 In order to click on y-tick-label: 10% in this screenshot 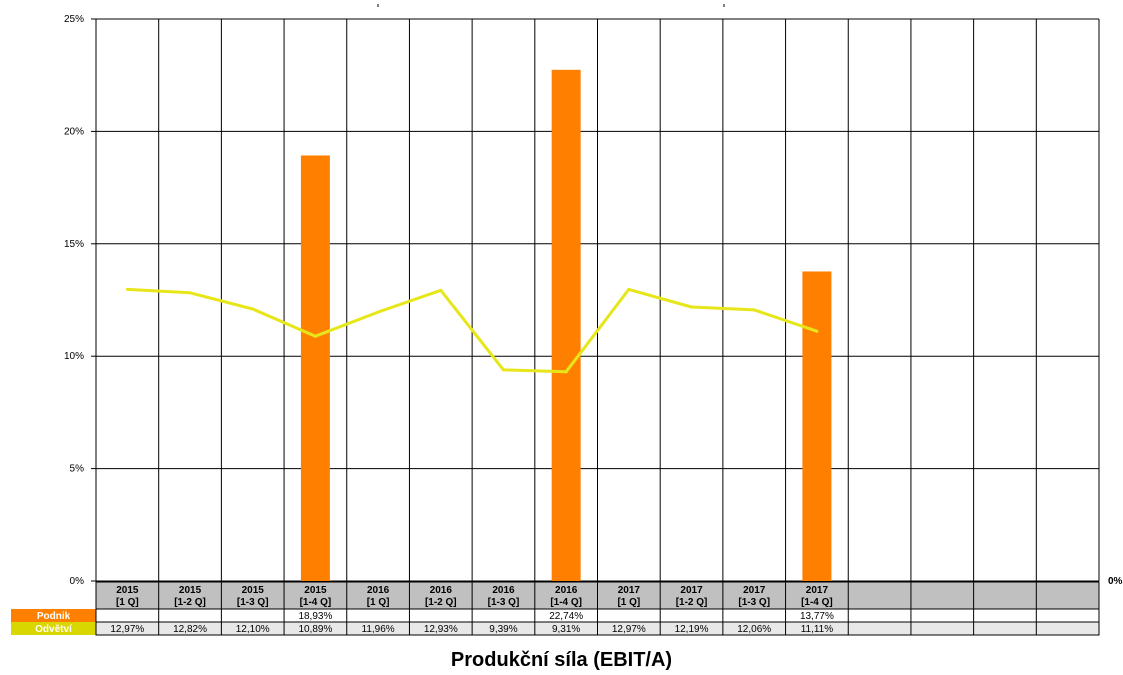, I will do `click(74, 356)`.